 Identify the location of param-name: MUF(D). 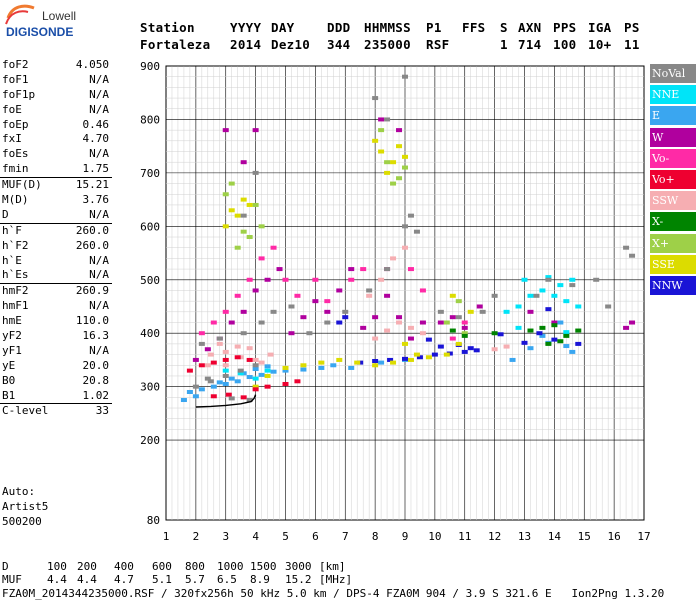
(22, 185).